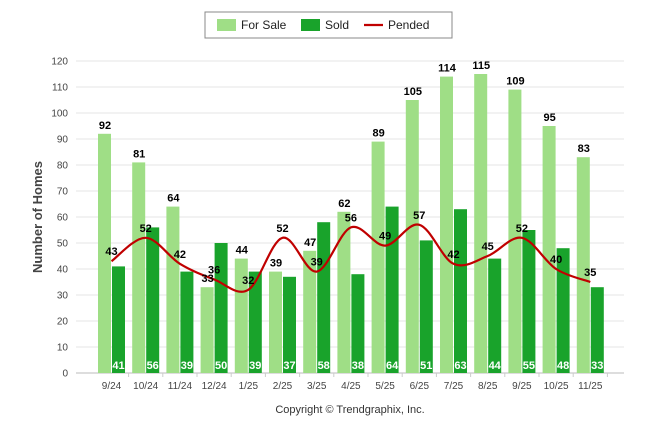  Describe the element at coordinates (60, 88) in the screenshot. I see `y-tick-label: 110` at that location.